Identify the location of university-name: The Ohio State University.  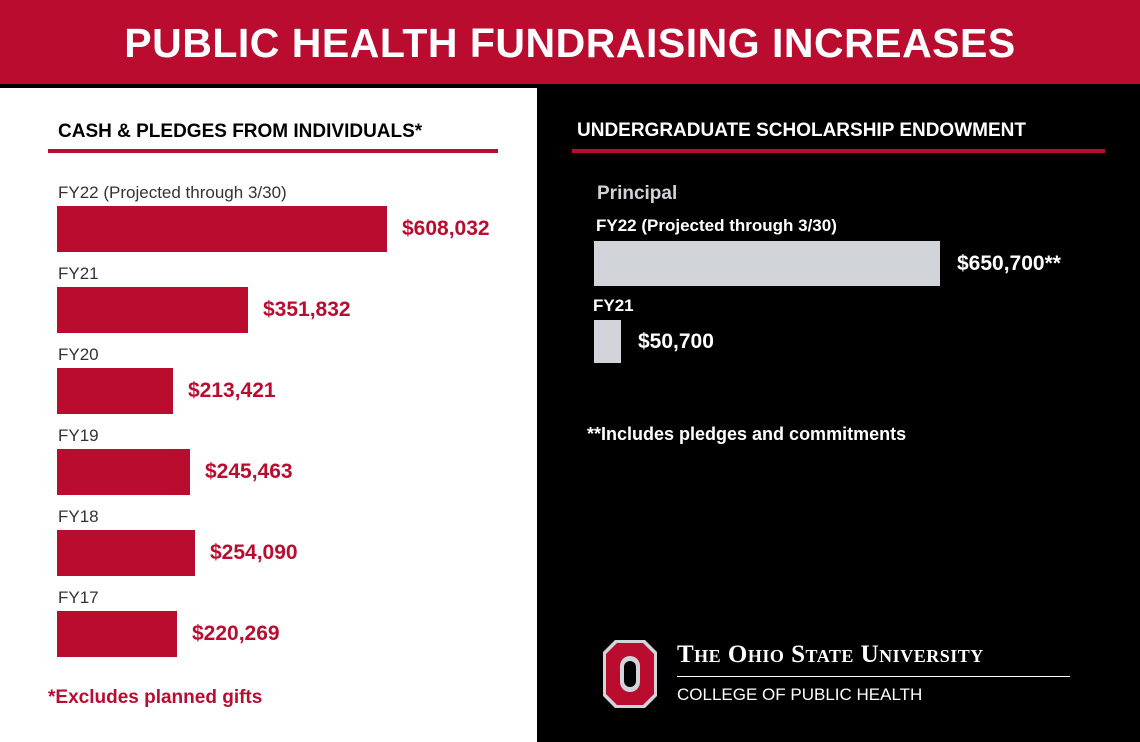
(830, 654).